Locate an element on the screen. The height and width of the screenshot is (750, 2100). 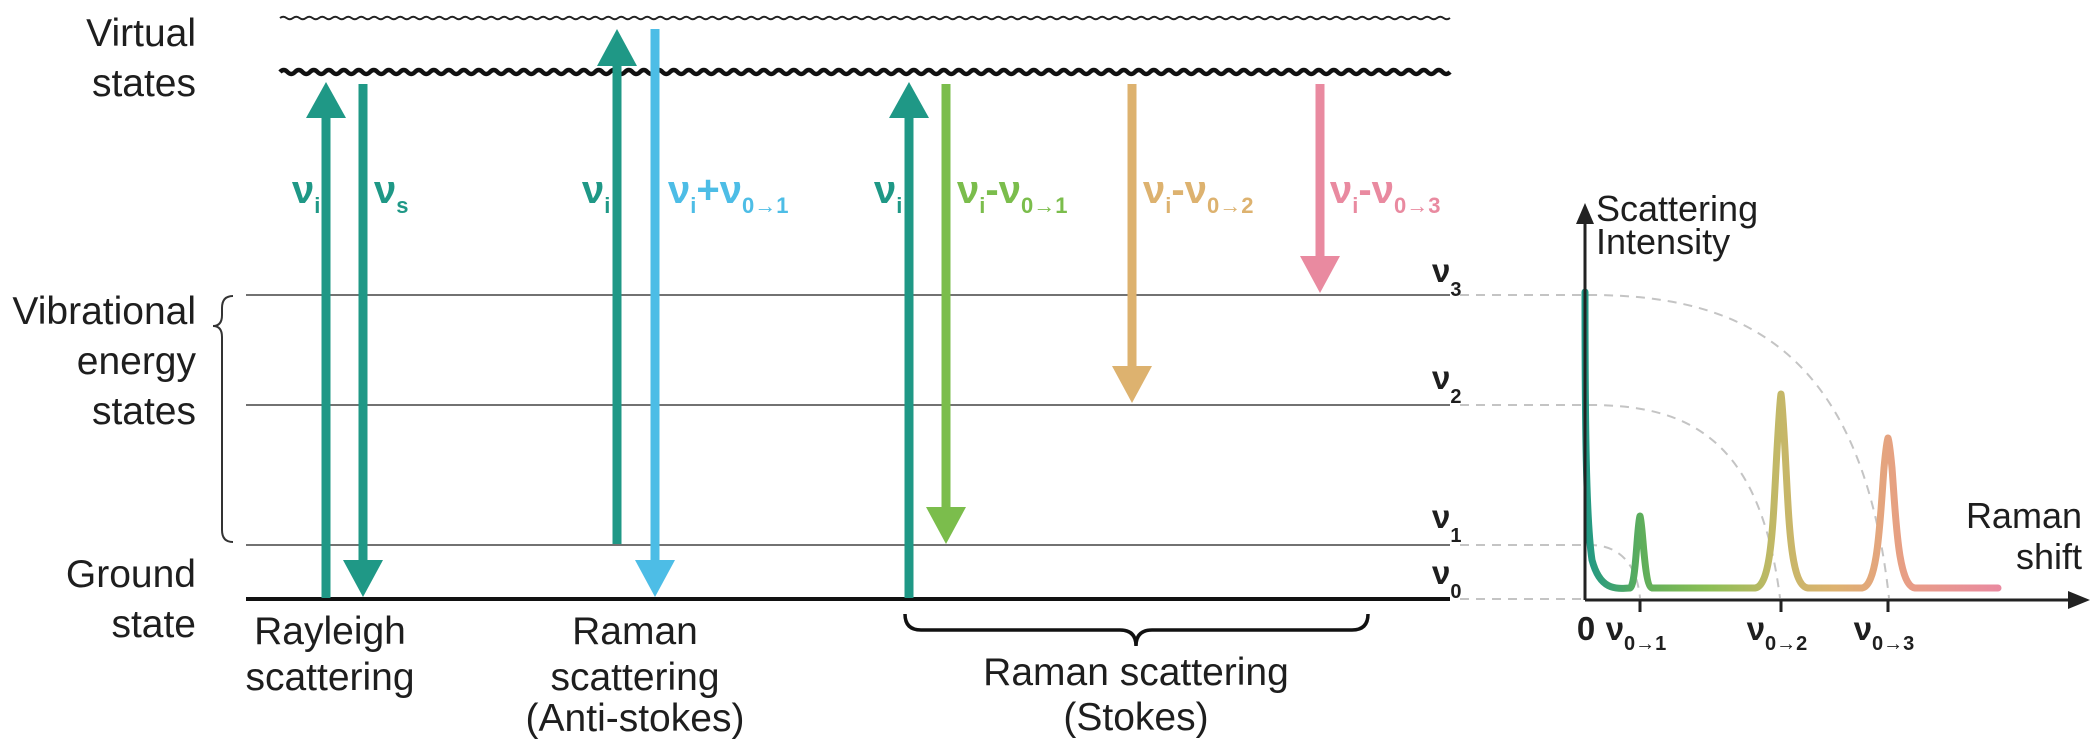
caption-antistokes-line-2: scattering is located at coordinates (634, 677).